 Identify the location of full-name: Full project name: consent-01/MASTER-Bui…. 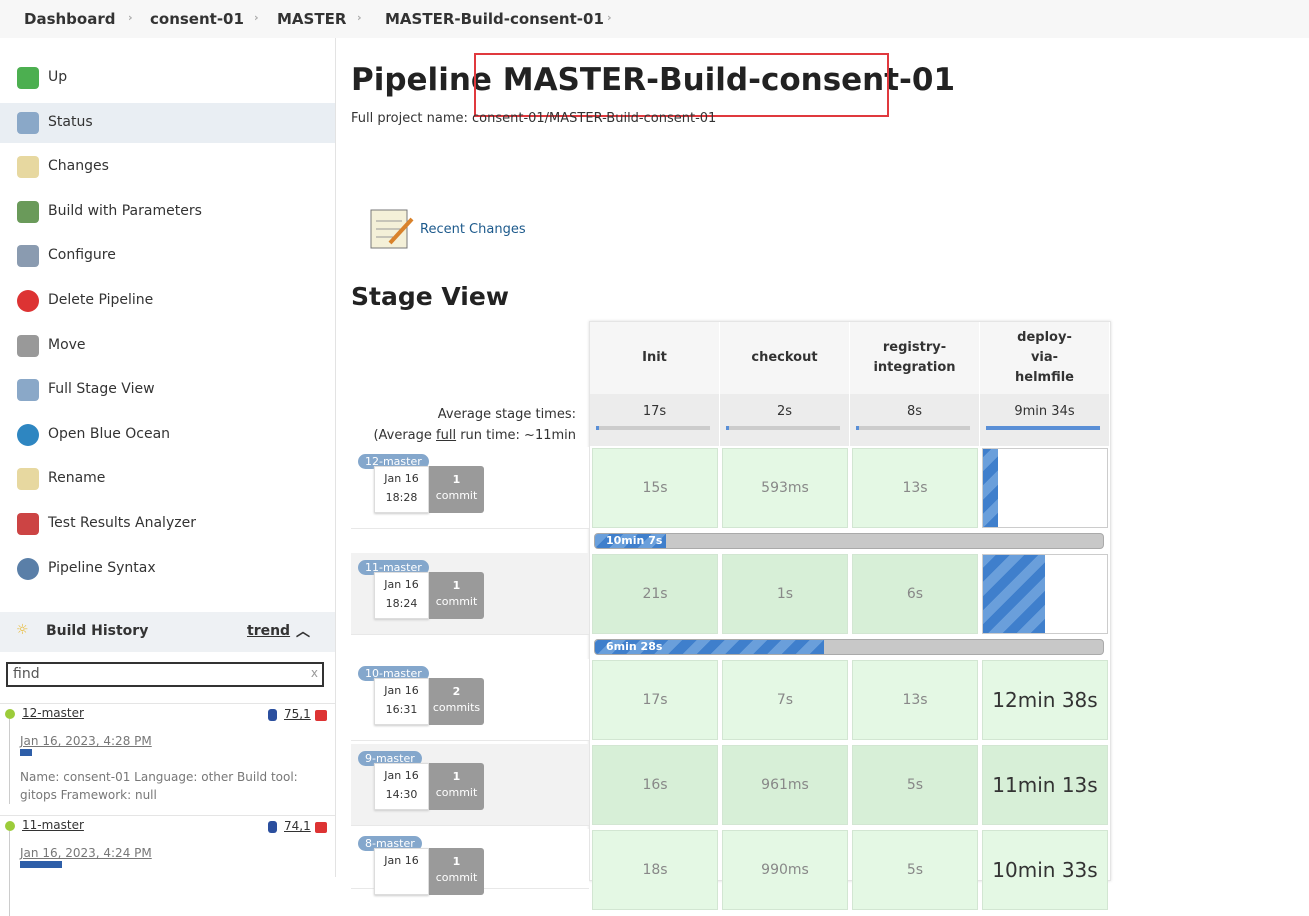
(534, 118).